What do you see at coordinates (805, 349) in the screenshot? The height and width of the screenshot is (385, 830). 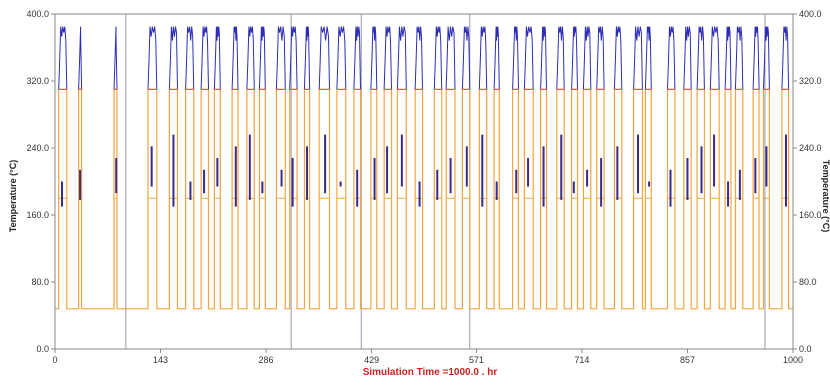 I see `y-tick-label-right-0: 0.0` at bounding box center [805, 349].